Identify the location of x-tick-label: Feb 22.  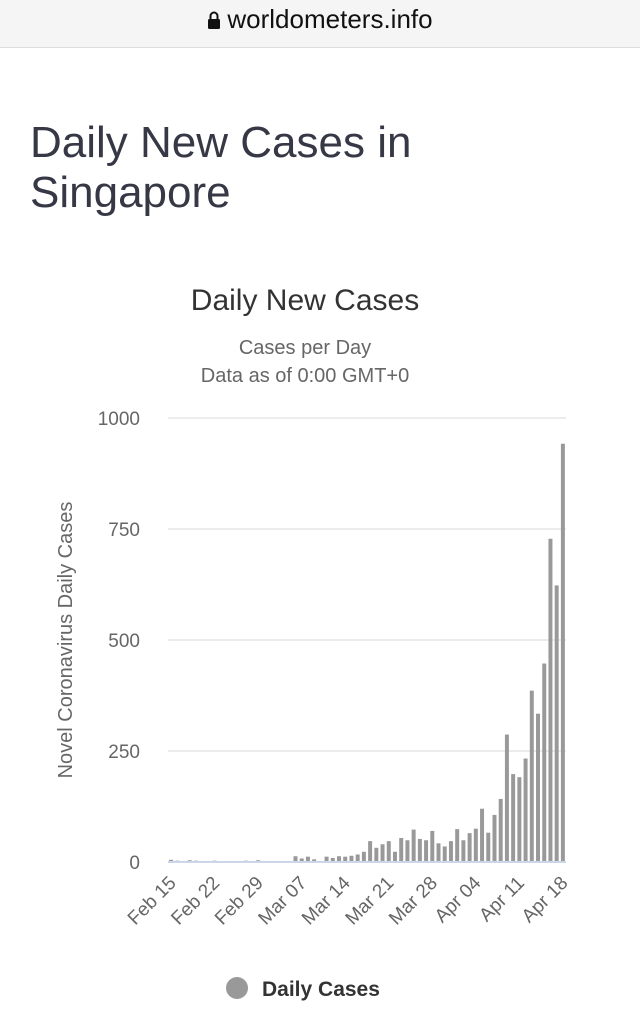
(195, 901).